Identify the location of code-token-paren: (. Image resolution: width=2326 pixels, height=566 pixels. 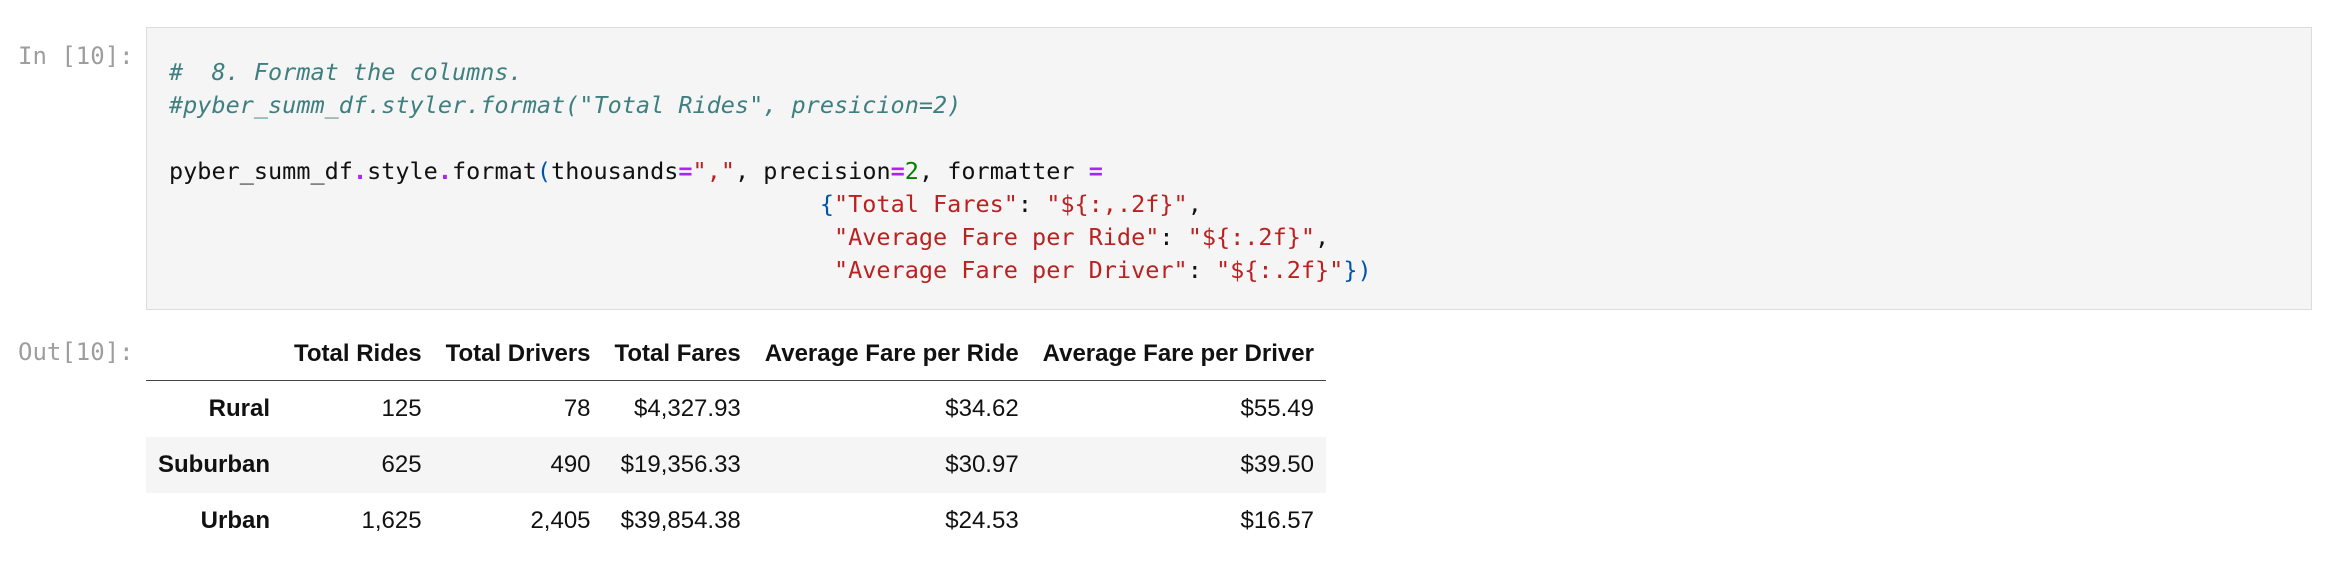
(544, 171).